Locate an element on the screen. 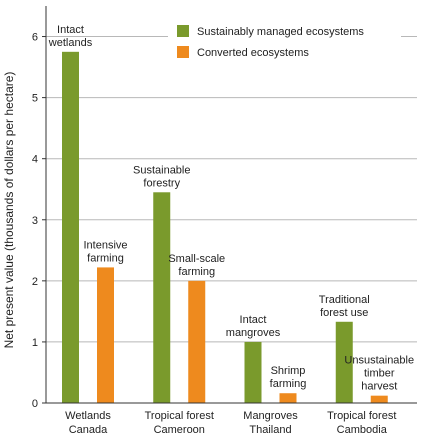 The image size is (425, 444). legend-label-converted: Converted ecosystems is located at coordinates (253, 53).